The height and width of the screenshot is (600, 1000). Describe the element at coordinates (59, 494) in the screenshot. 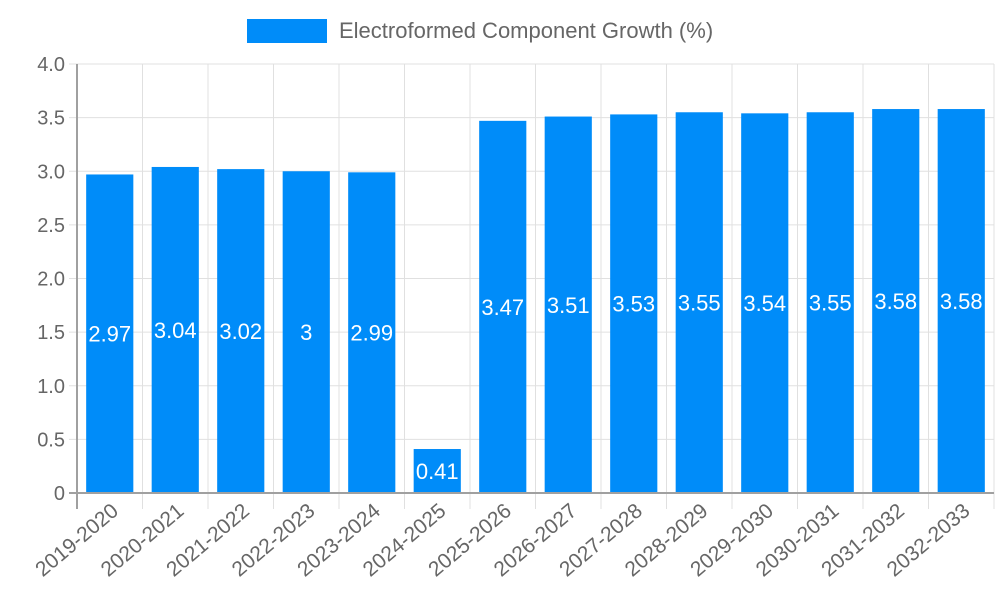

I see `y-tick-label: 0` at that location.